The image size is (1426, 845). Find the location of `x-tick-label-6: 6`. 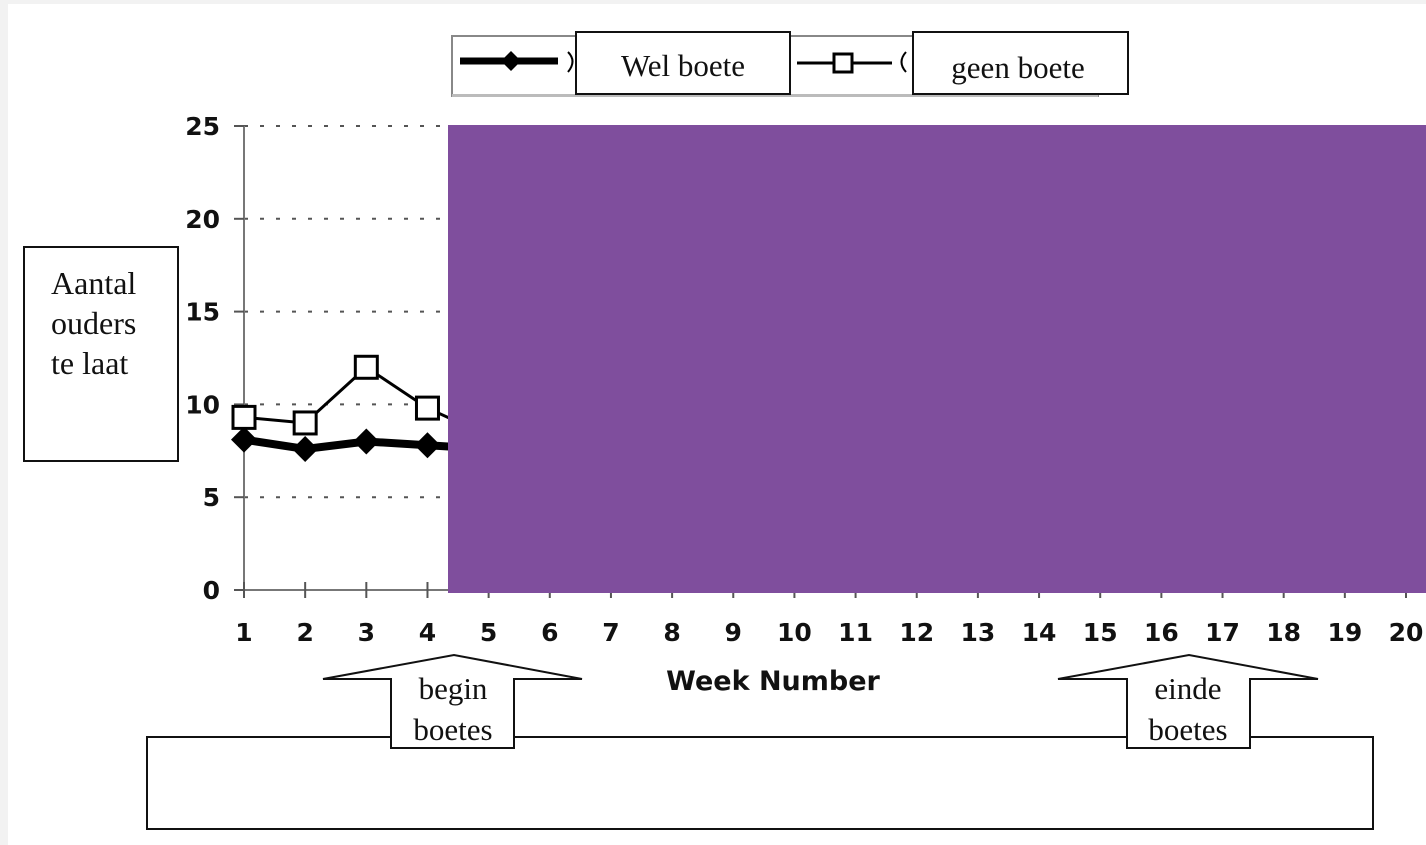

x-tick-label-6: 6 is located at coordinates (549, 632).